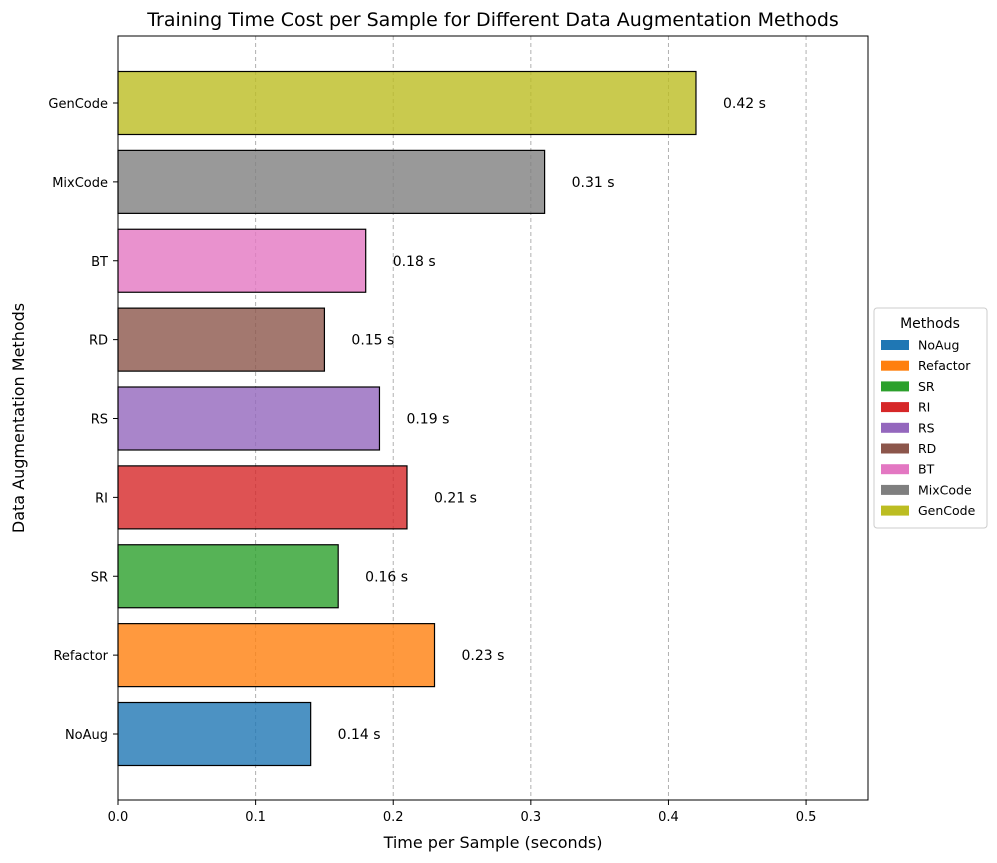 The image size is (997, 863). I want to click on legend-swatch-gencode, so click(895, 510).